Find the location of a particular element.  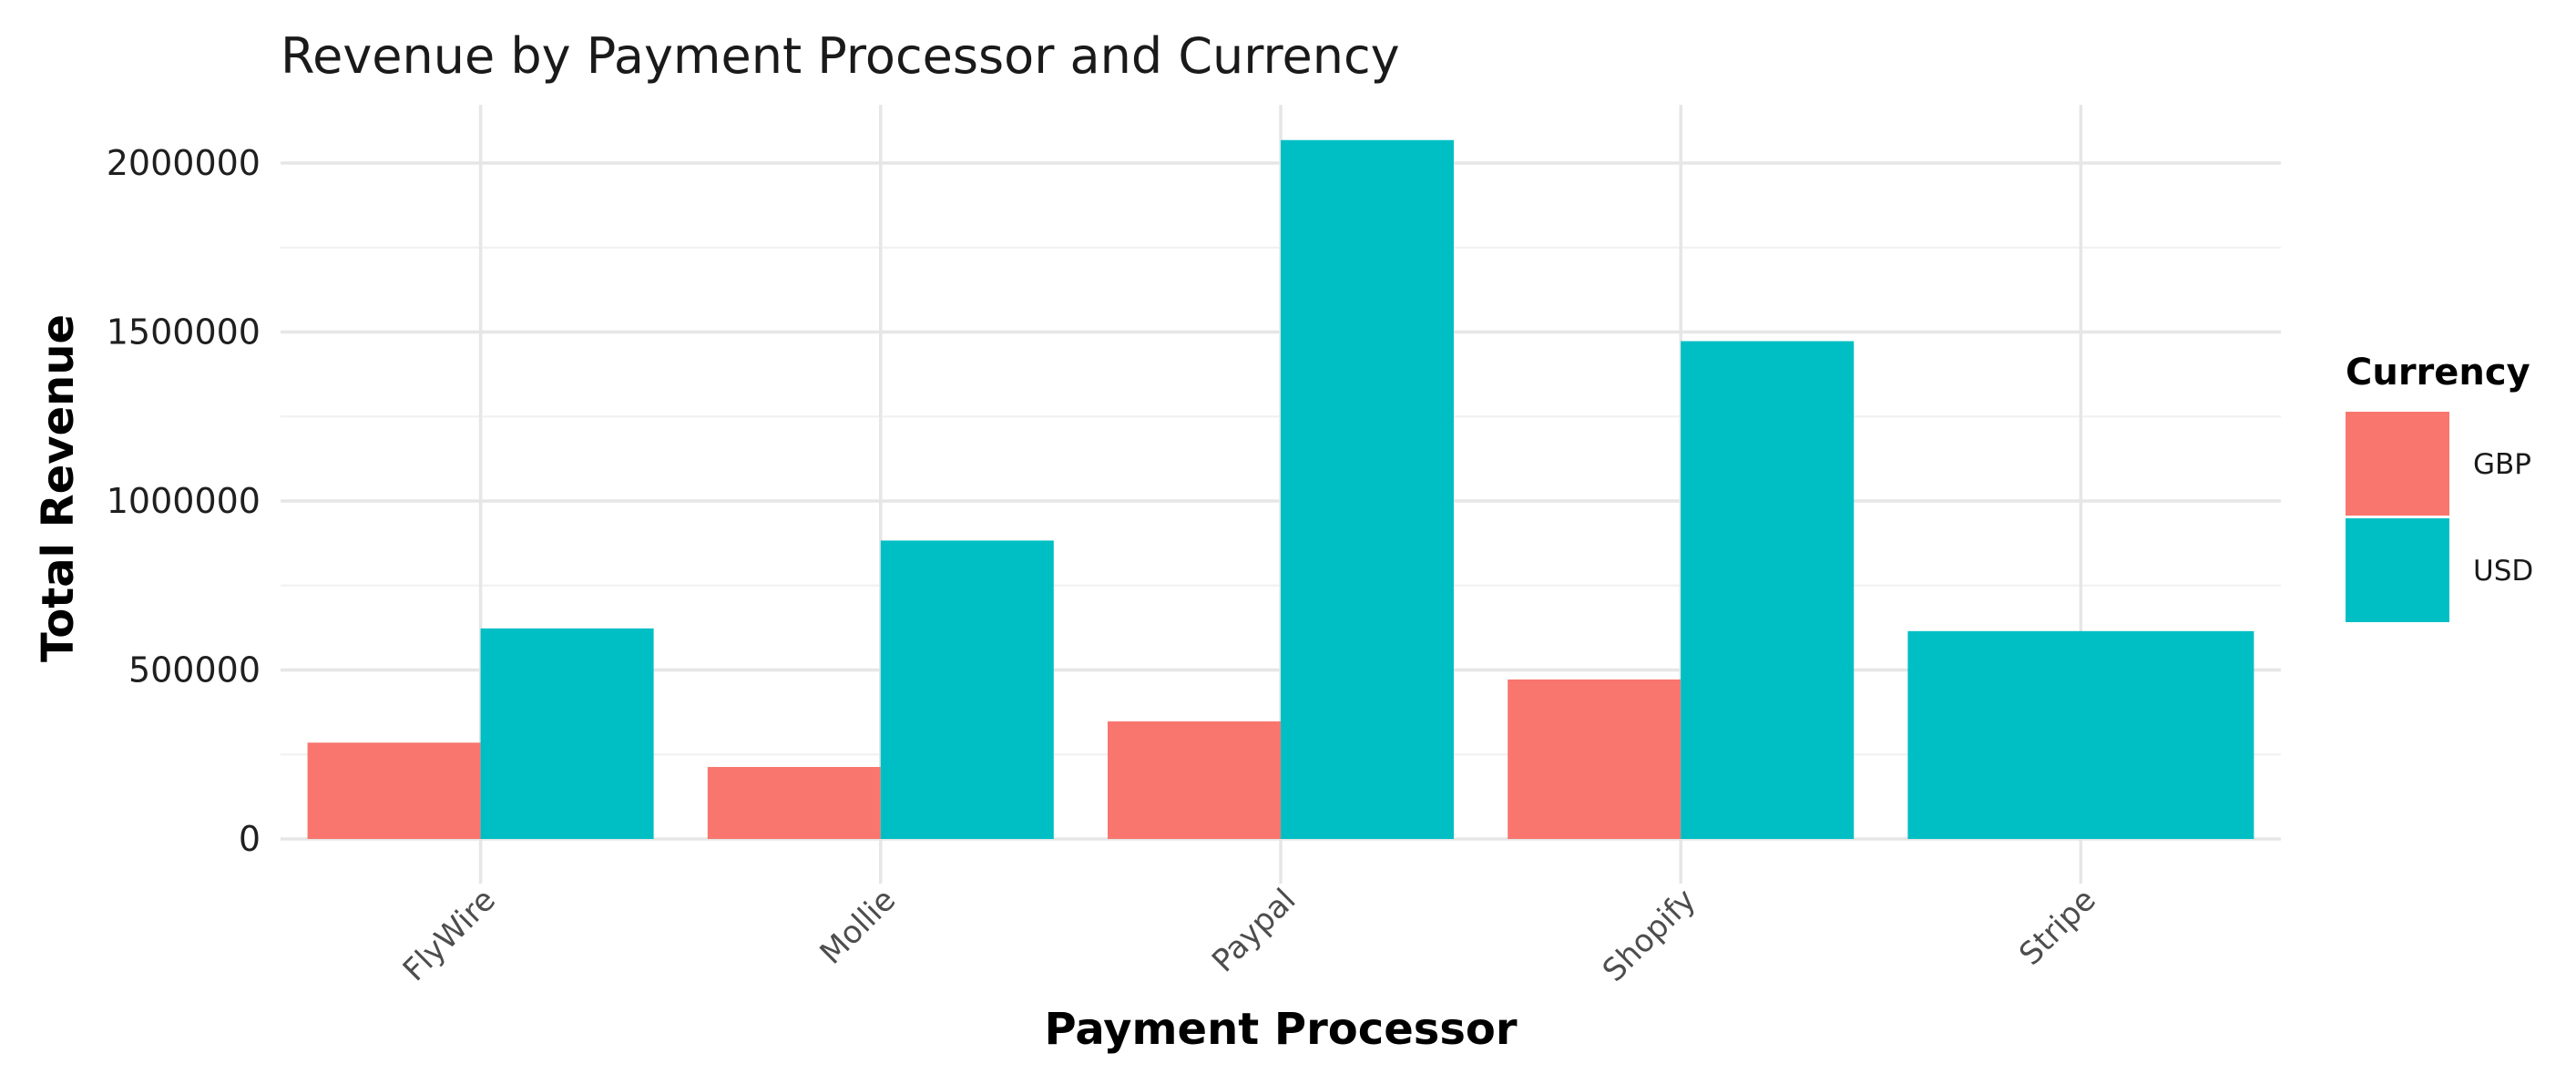

x-axis-ticks: FlyWire Mollie Paypal Shopify Stripe is located at coordinates (1250, 935).